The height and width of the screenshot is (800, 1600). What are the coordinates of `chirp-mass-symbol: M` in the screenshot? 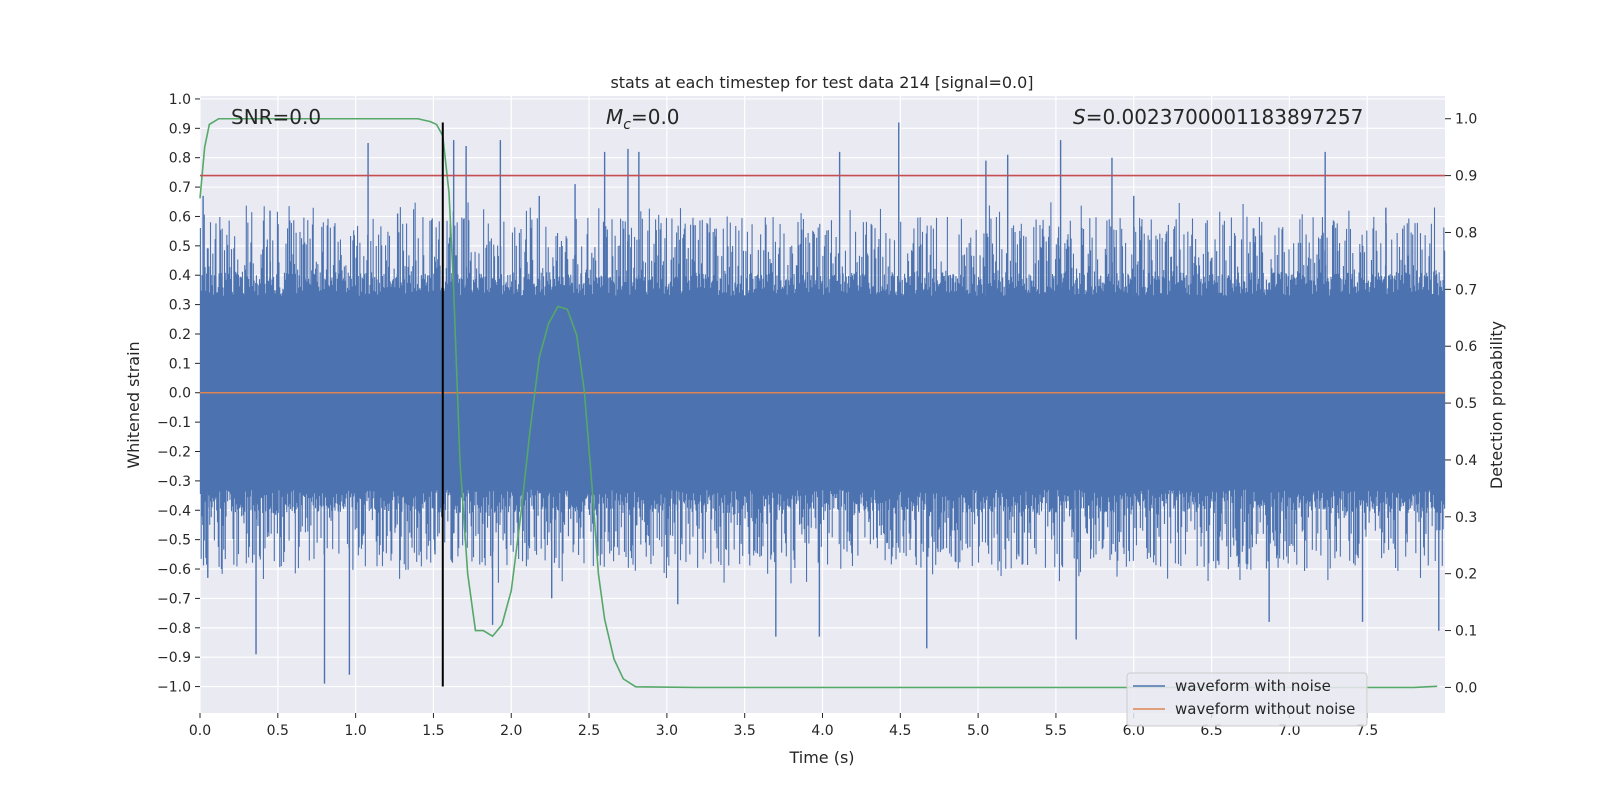 It's located at (614, 117).